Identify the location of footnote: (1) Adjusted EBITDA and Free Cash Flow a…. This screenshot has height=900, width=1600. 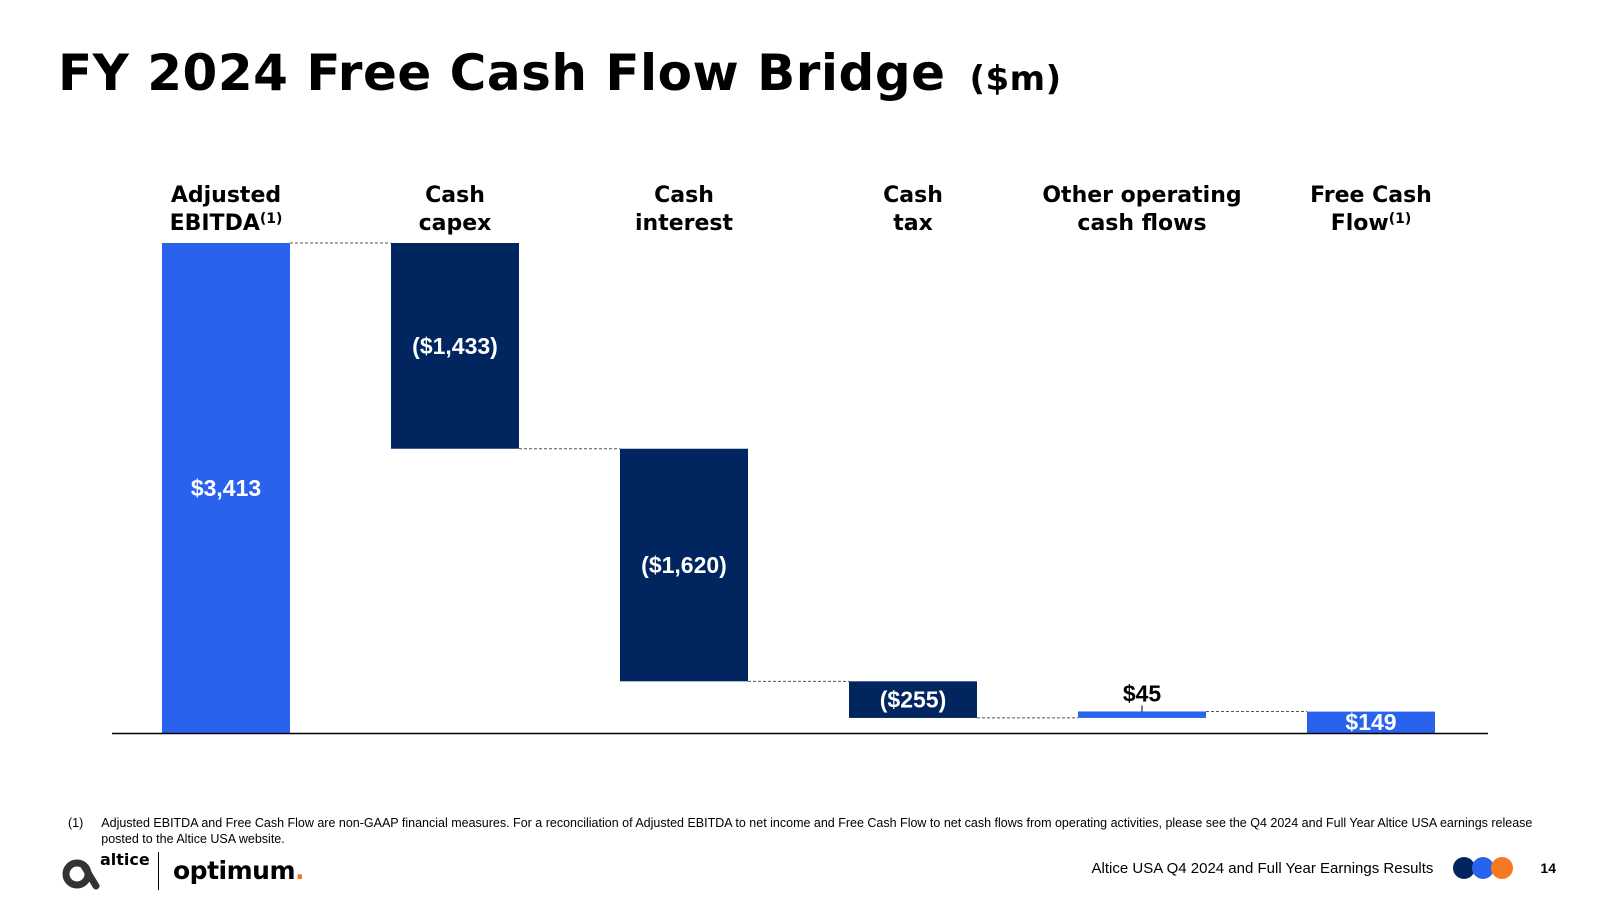
(803, 831).